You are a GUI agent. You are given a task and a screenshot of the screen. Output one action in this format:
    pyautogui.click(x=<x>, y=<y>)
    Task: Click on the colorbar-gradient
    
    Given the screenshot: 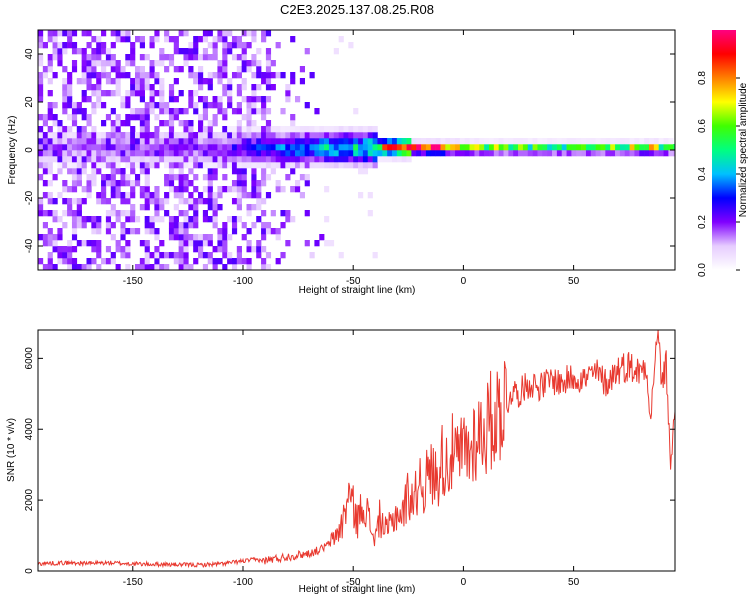 What is the action you would take?
    pyautogui.click(x=724, y=150)
    